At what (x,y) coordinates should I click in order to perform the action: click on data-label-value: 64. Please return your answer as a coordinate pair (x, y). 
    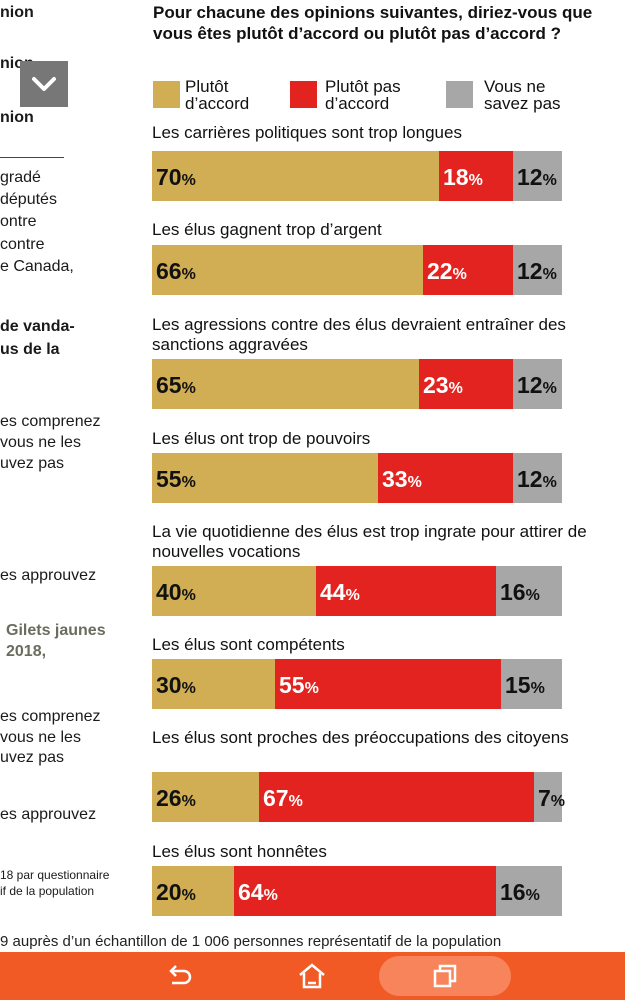
    Looking at the image, I should click on (251, 892).